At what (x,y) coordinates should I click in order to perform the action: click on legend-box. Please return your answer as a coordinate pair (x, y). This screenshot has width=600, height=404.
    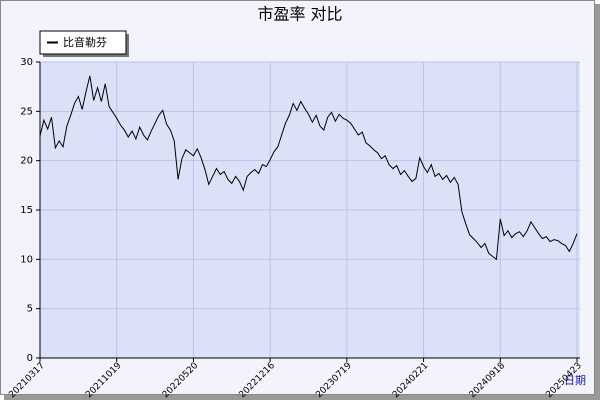
    Looking at the image, I should click on (83, 42).